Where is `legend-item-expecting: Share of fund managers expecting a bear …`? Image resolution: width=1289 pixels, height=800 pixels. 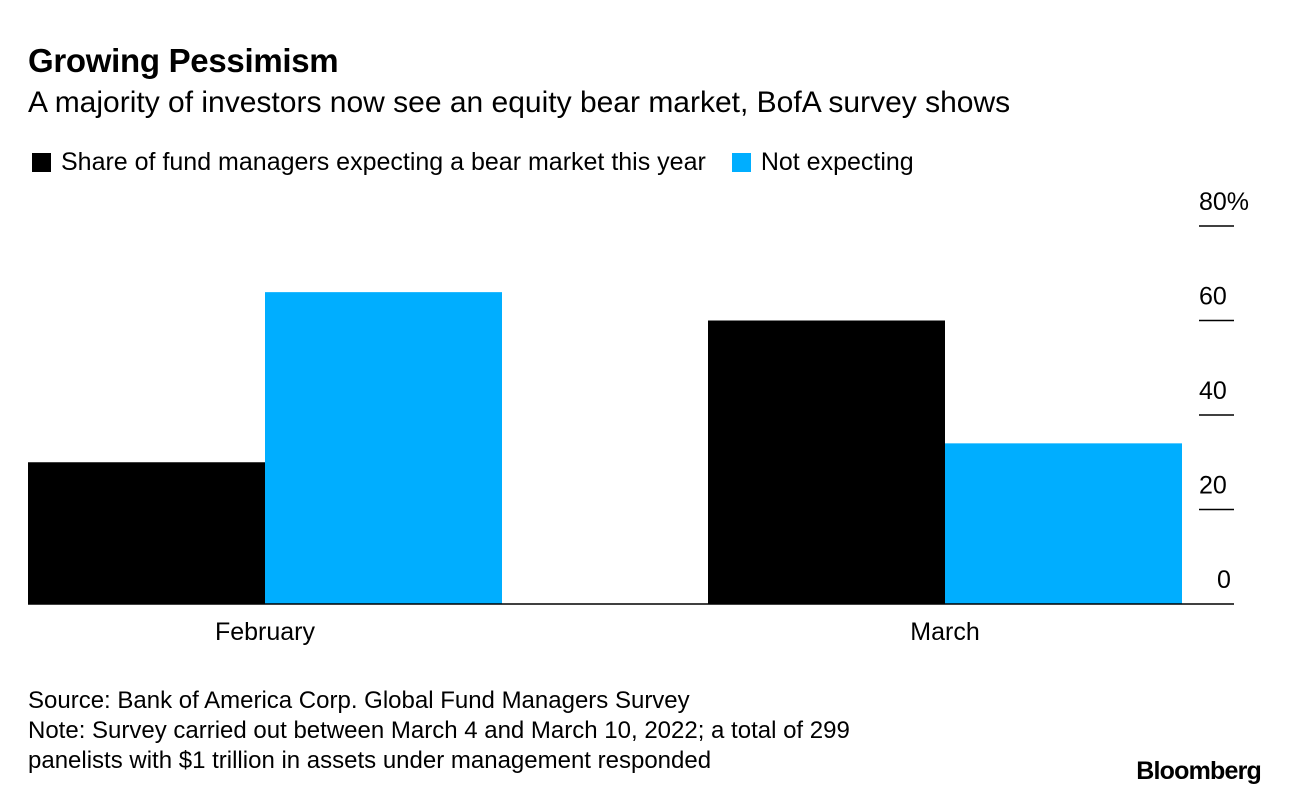
legend-item-expecting: Share of fund managers expecting a bear … is located at coordinates (369, 162).